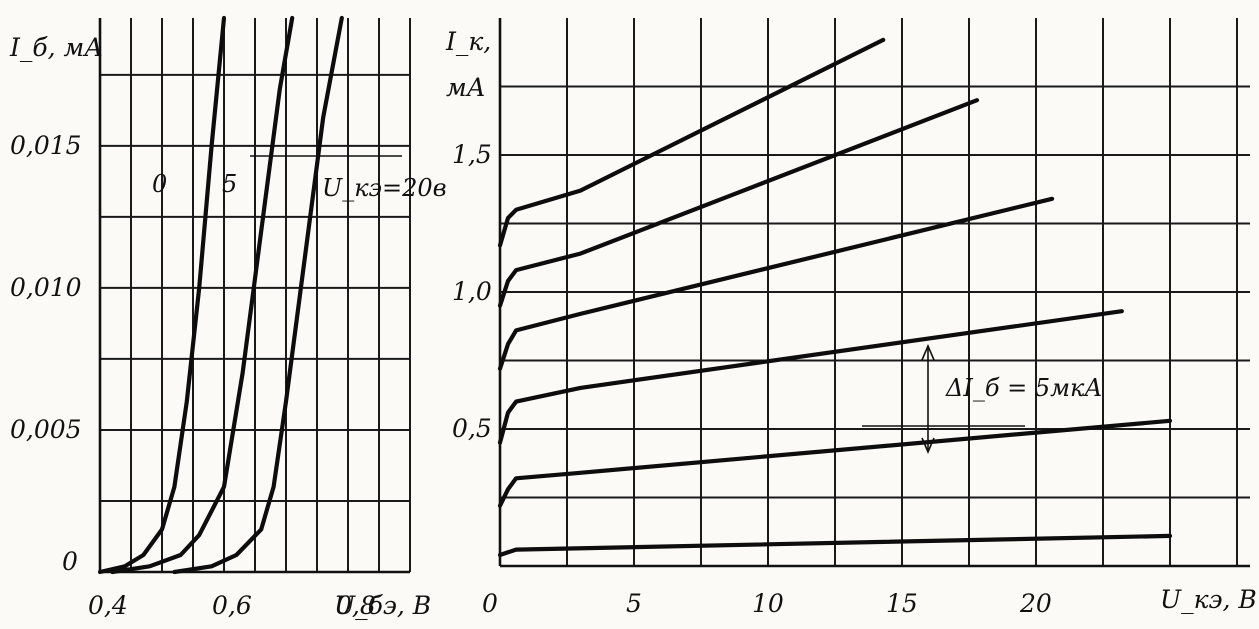  What do you see at coordinates (1024, 388) in the screenshot?
I see `delta-ib-label: ΔI_б = 5мкА` at bounding box center [1024, 388].